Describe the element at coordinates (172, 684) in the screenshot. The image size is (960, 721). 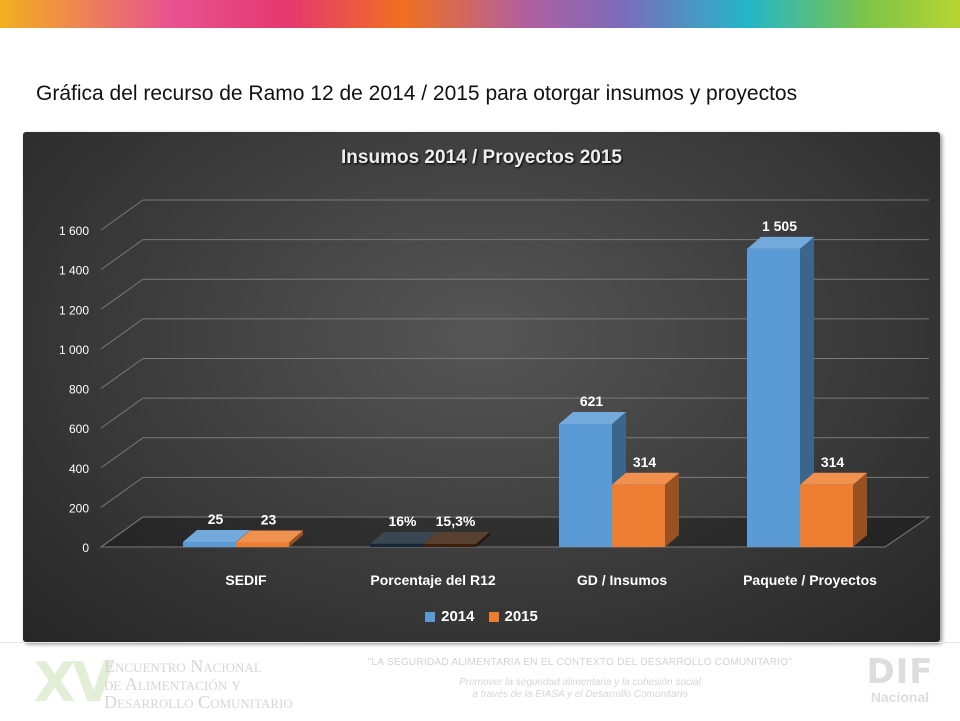
I see `event-name-line-2: de Alimentación y` at that location.